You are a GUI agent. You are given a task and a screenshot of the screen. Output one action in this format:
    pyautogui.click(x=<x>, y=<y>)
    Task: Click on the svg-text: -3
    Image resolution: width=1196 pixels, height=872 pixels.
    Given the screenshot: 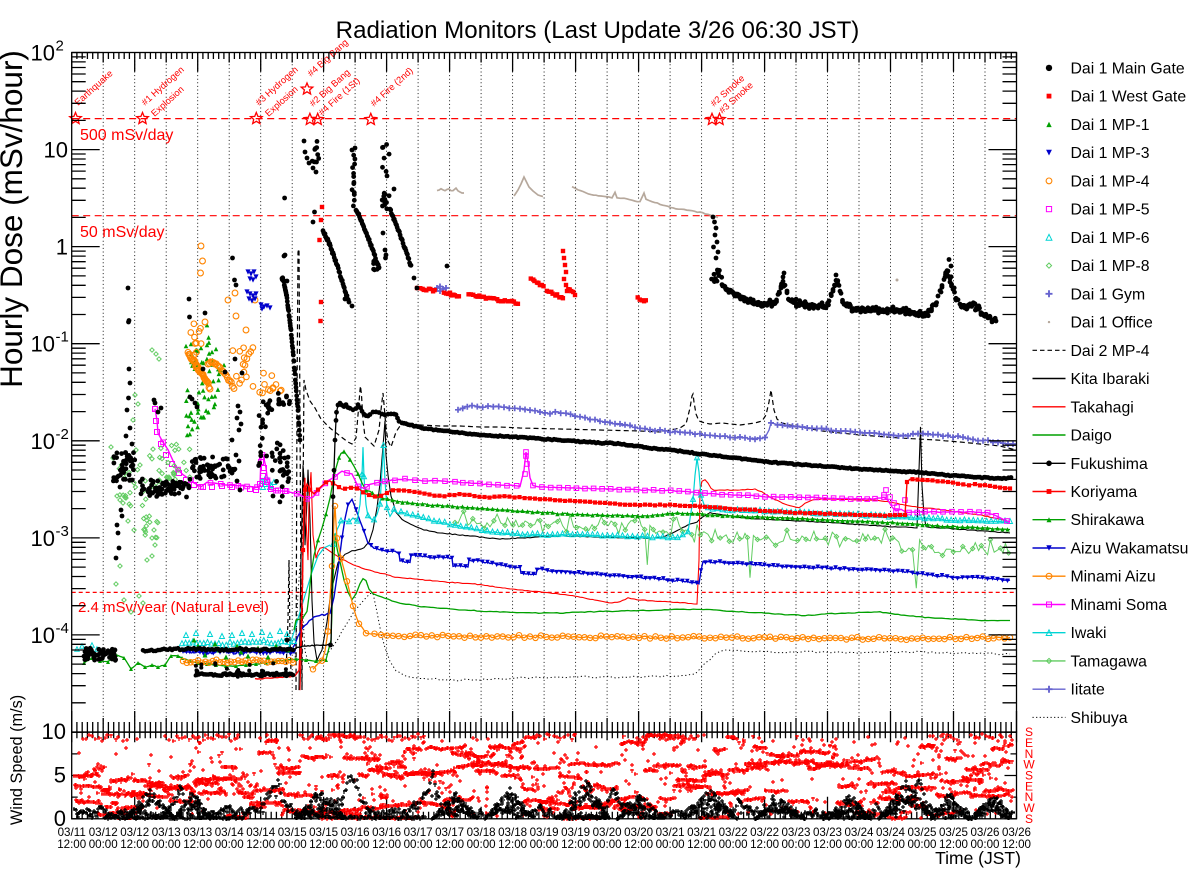 What is the action you would take?
    pyautogui.click(x=62, y=531)
    